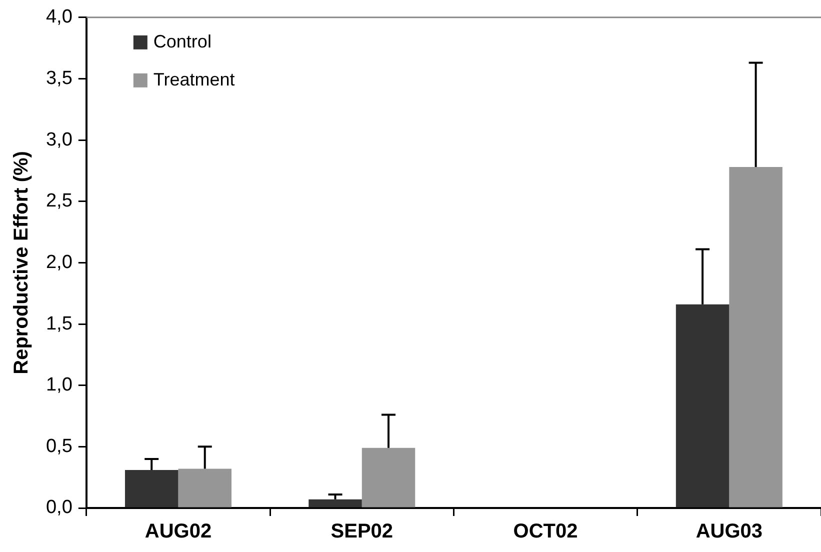 Image resolution: width=821 pixels, height=552 pixels. What do you see at coordinates (59, 323) in the screenshot?
I see `y-tick-label: 1,5` at bounding box center [59, 323].